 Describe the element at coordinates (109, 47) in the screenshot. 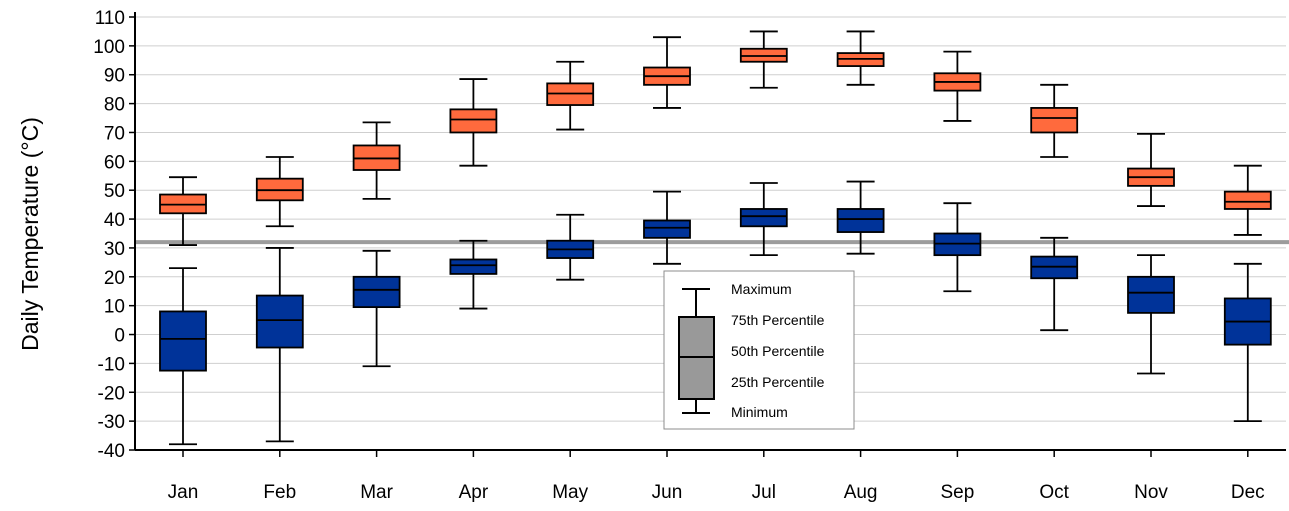

I see `y-tick-label: 100` at that location.